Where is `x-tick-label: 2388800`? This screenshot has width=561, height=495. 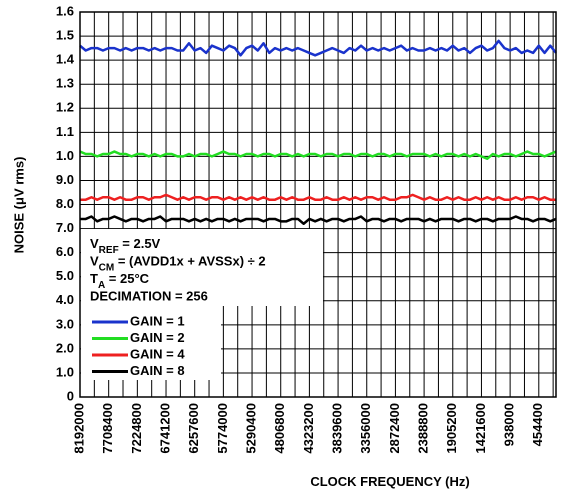
x-tick-label: 2388800 is located at coordinates (423, 428).